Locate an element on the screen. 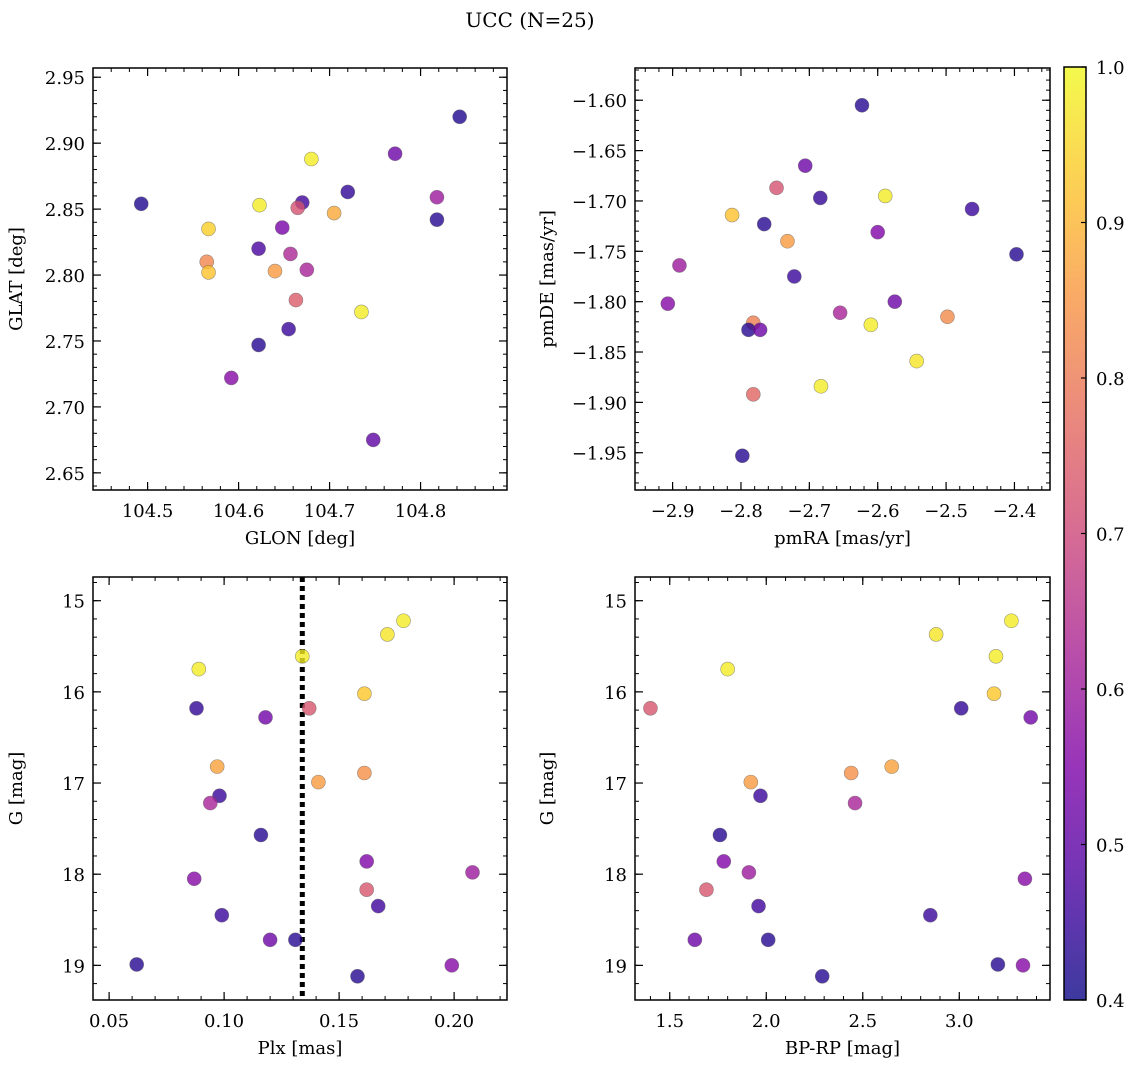  y-tick-label: 19 is located at coordinates (615, 966).